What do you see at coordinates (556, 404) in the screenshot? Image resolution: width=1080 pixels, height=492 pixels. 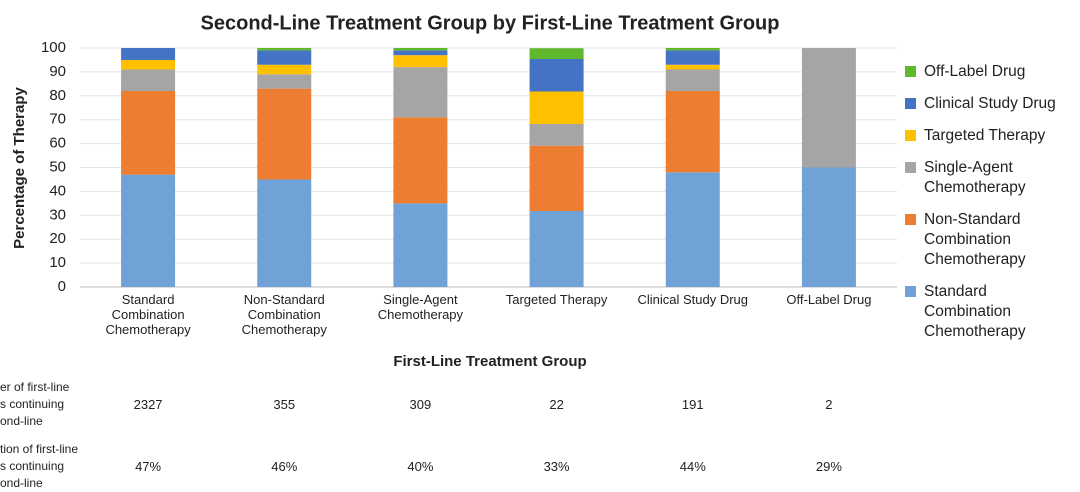 I see `table-cell: 22` at bounding box center [556, 404].